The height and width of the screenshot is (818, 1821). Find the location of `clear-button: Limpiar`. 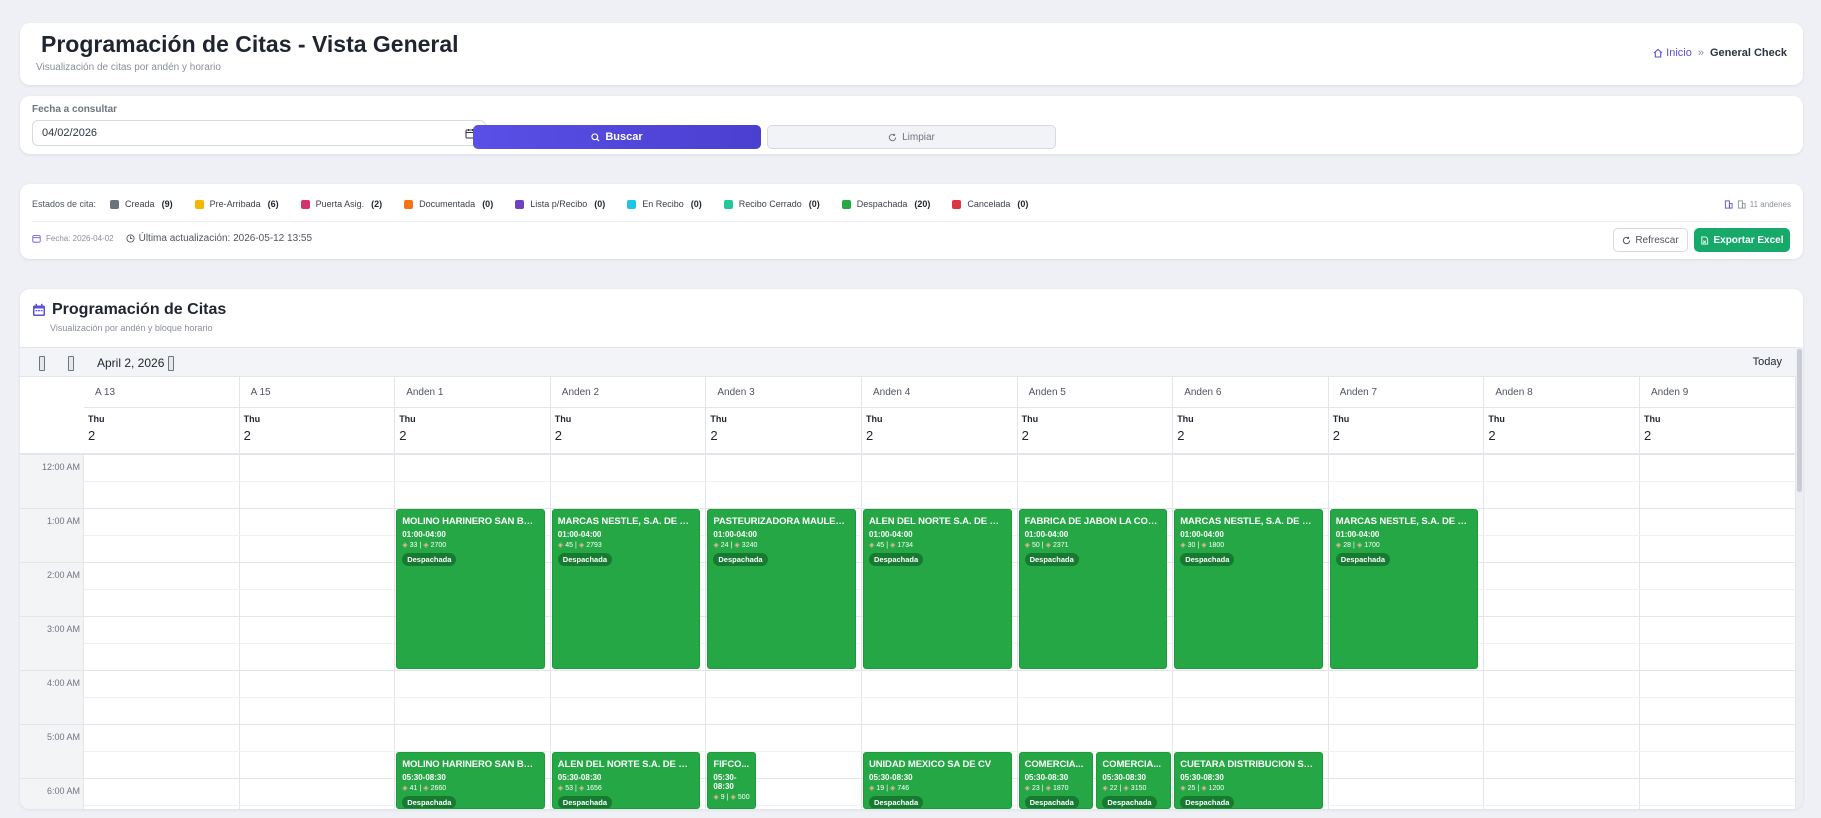

clear-button: Limpiar is located at coordinates (911, 137).